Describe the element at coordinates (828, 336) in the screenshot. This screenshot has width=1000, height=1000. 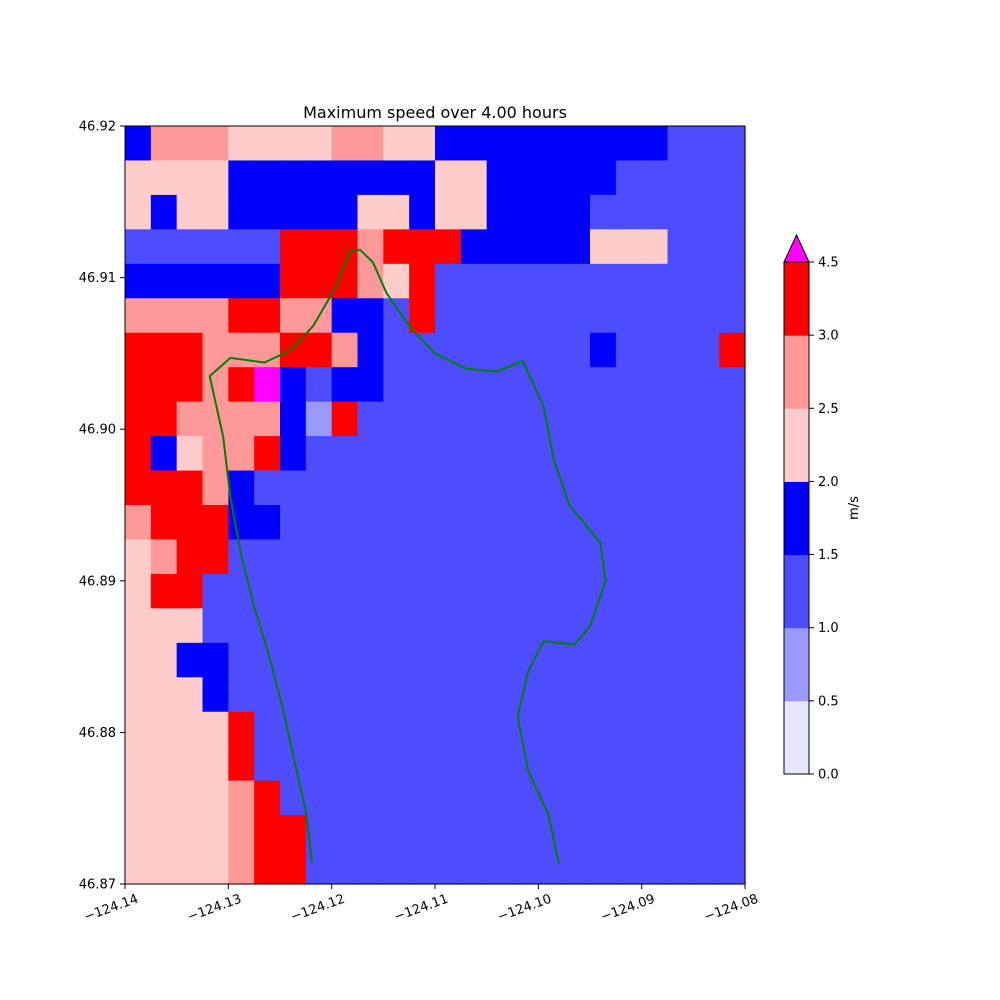
I see `colorbar-tick-label: 3.0` at that location.